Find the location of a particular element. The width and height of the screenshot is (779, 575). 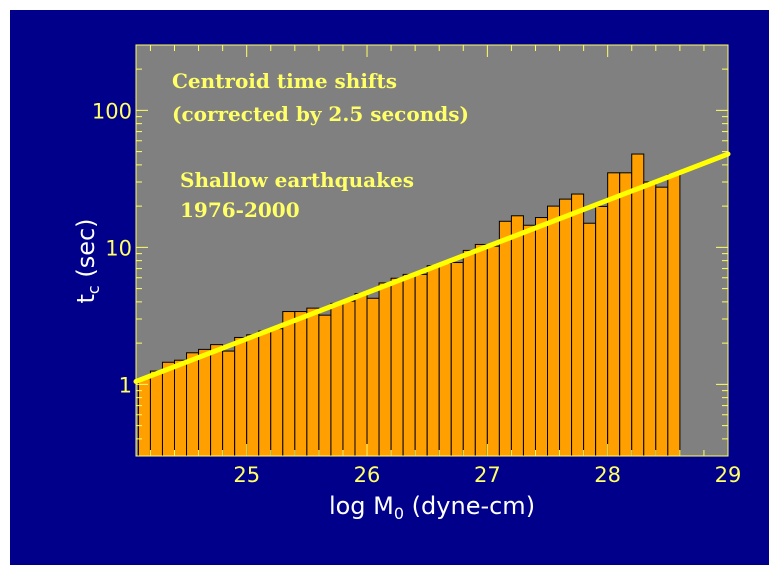

annotation-year-range: 1976-2000 is located at coordinates (240, 210).